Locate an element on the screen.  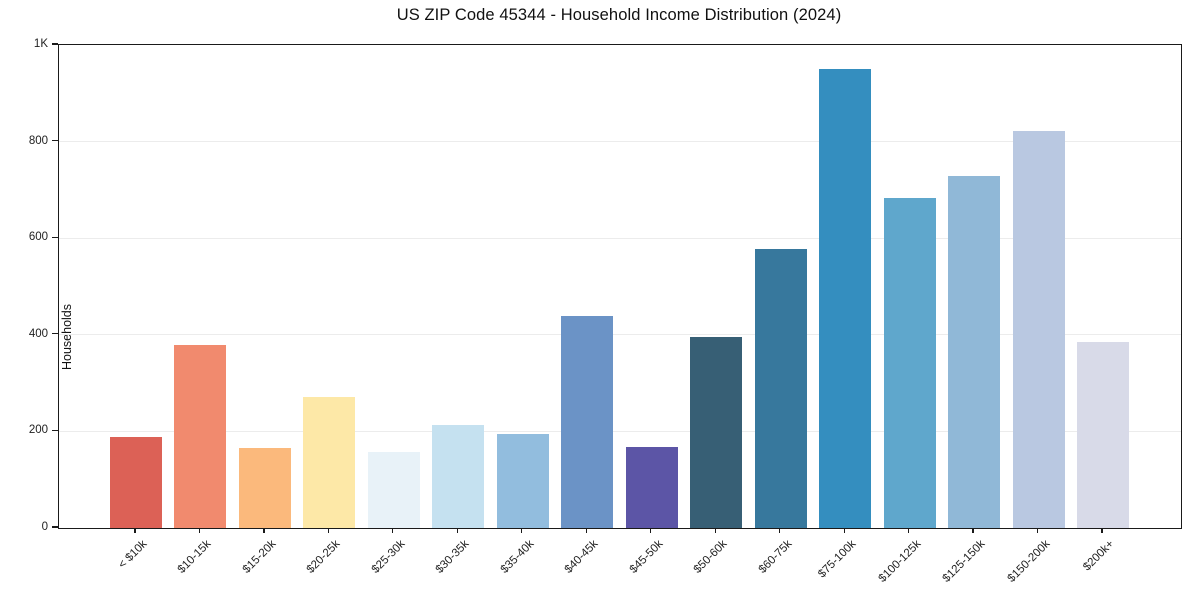
y-tick-label: 200 is located at coordinates (38, 430).